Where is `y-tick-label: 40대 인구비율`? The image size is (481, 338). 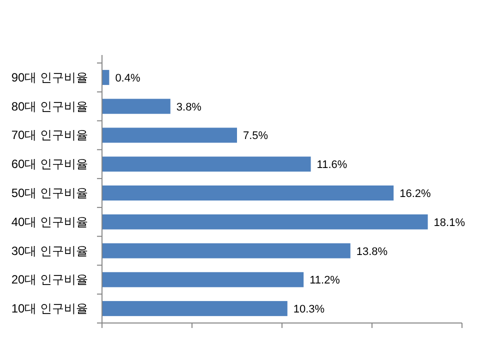
y-tick-label: 40대 인구비율 is located at coordinates (49, 221).